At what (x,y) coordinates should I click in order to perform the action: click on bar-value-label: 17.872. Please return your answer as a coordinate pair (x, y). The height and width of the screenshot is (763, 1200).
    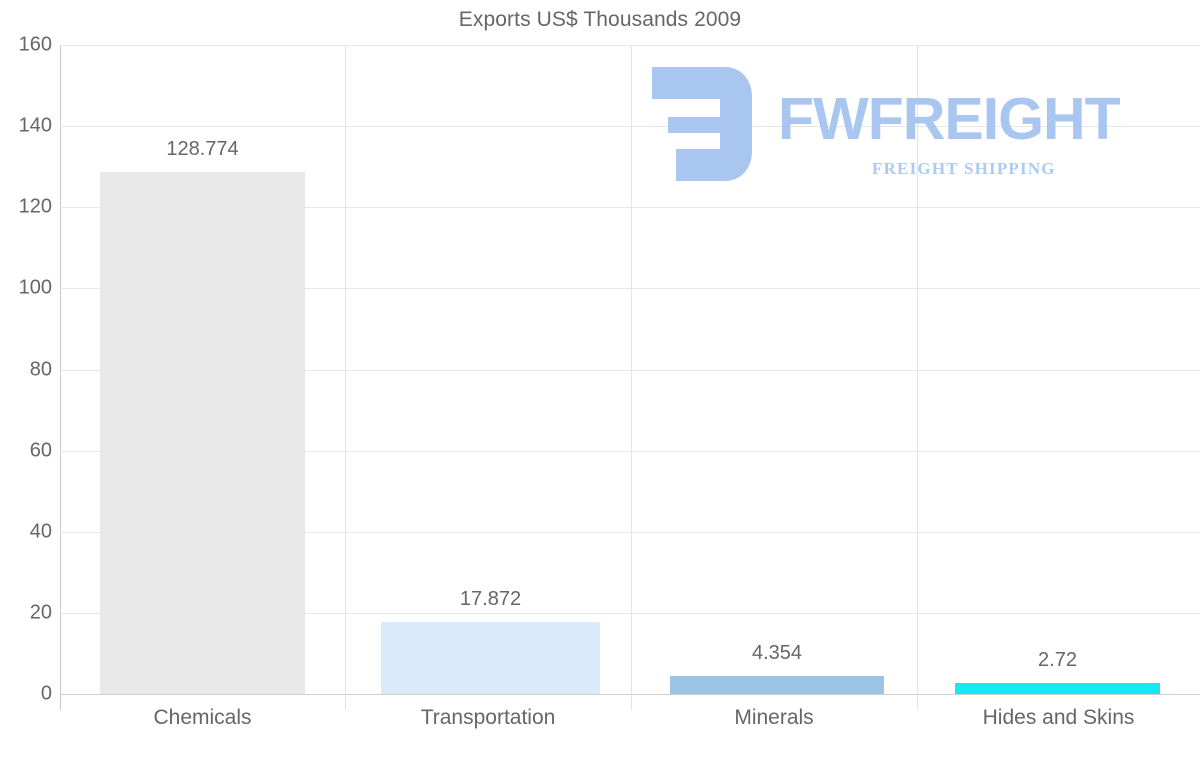
    Looking at the image, I should click on (490, 598).